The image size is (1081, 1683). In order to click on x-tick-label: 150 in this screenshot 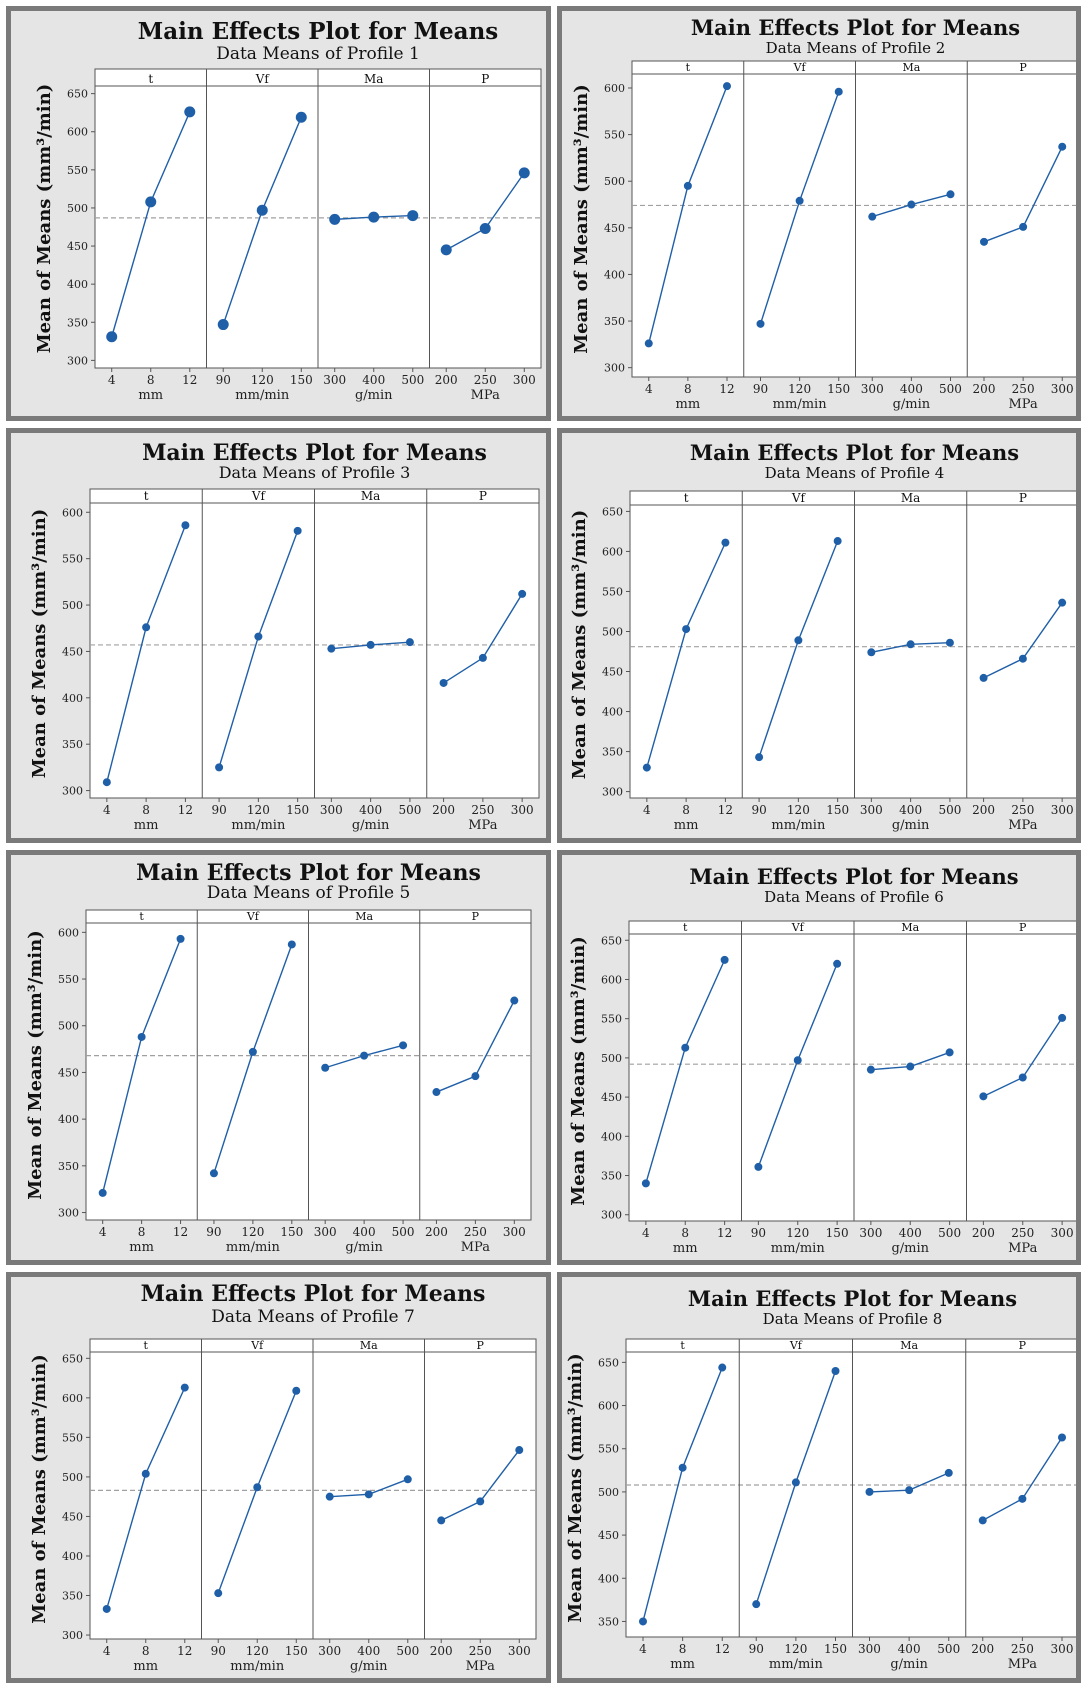, I will do `click(296, 1651)`.